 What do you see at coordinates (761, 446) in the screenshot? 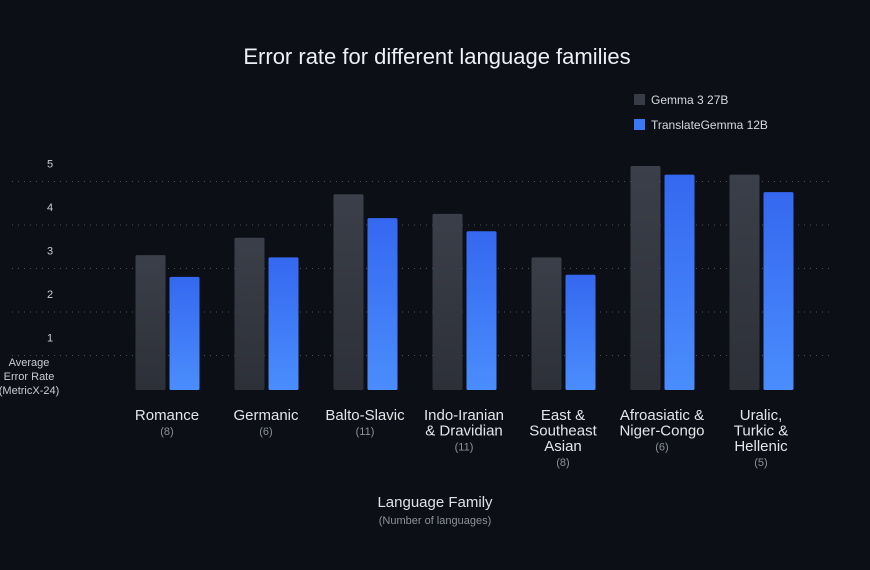
I see `category-label-line: Hellenic` at bounding box center [761, 446].